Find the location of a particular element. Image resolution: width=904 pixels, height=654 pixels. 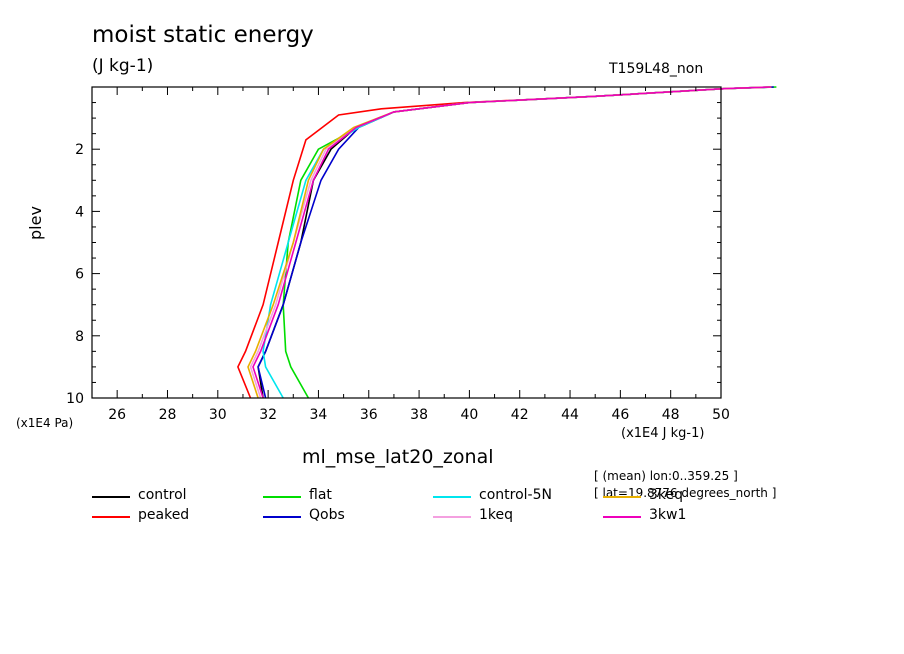

x-tick-label: 38 is located at coordinates (419, 415).